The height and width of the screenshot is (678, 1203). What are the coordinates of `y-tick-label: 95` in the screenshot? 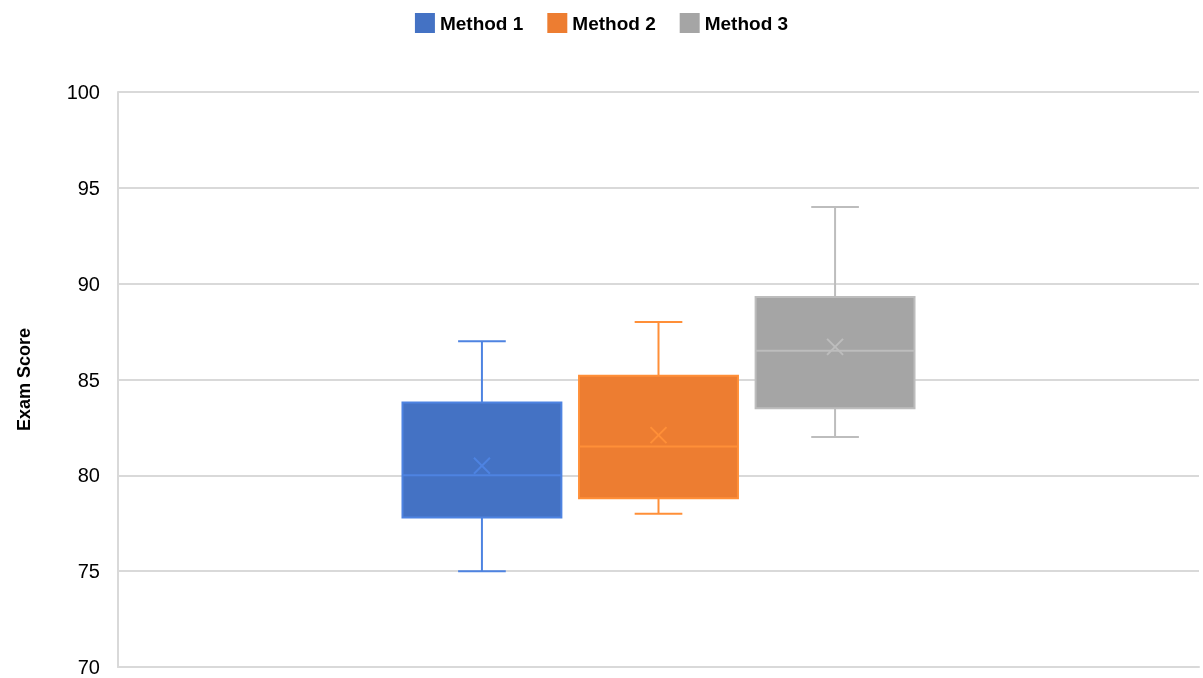 It's located at (88, 187).